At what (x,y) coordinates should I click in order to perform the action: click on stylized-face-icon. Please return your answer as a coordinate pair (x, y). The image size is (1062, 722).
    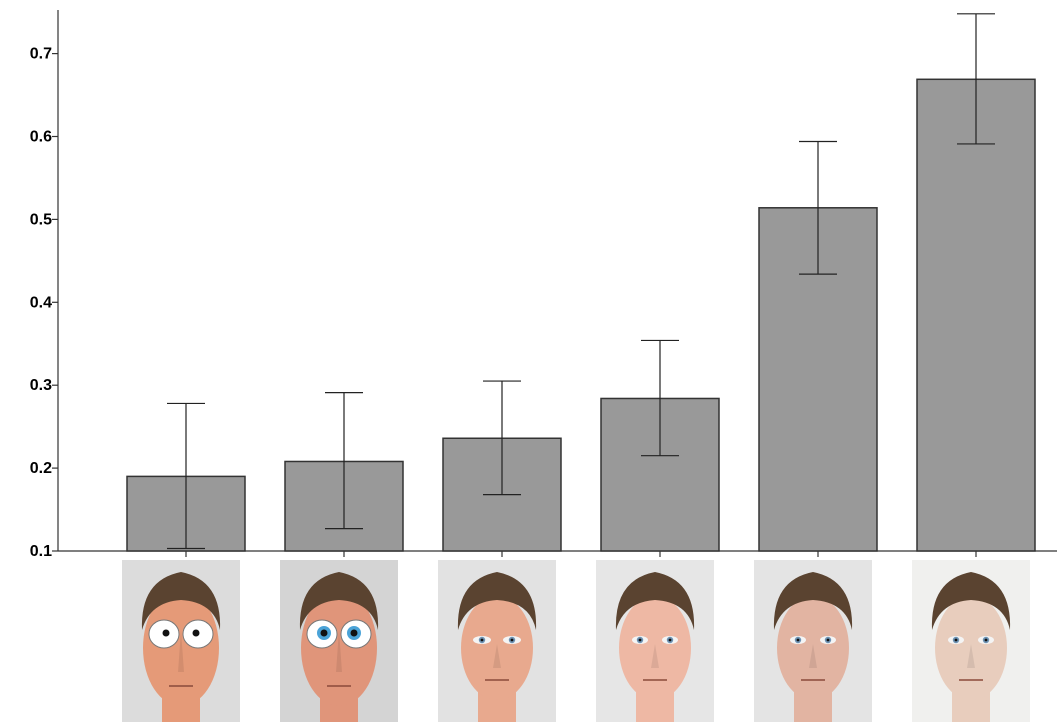
    Looking at the image, I should click on (497, 641).